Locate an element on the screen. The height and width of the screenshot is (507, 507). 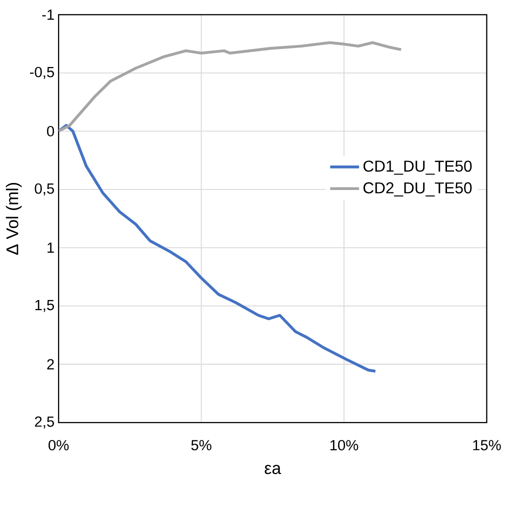
y-tick-label: 2,5 is located at coordinates (44, 422).